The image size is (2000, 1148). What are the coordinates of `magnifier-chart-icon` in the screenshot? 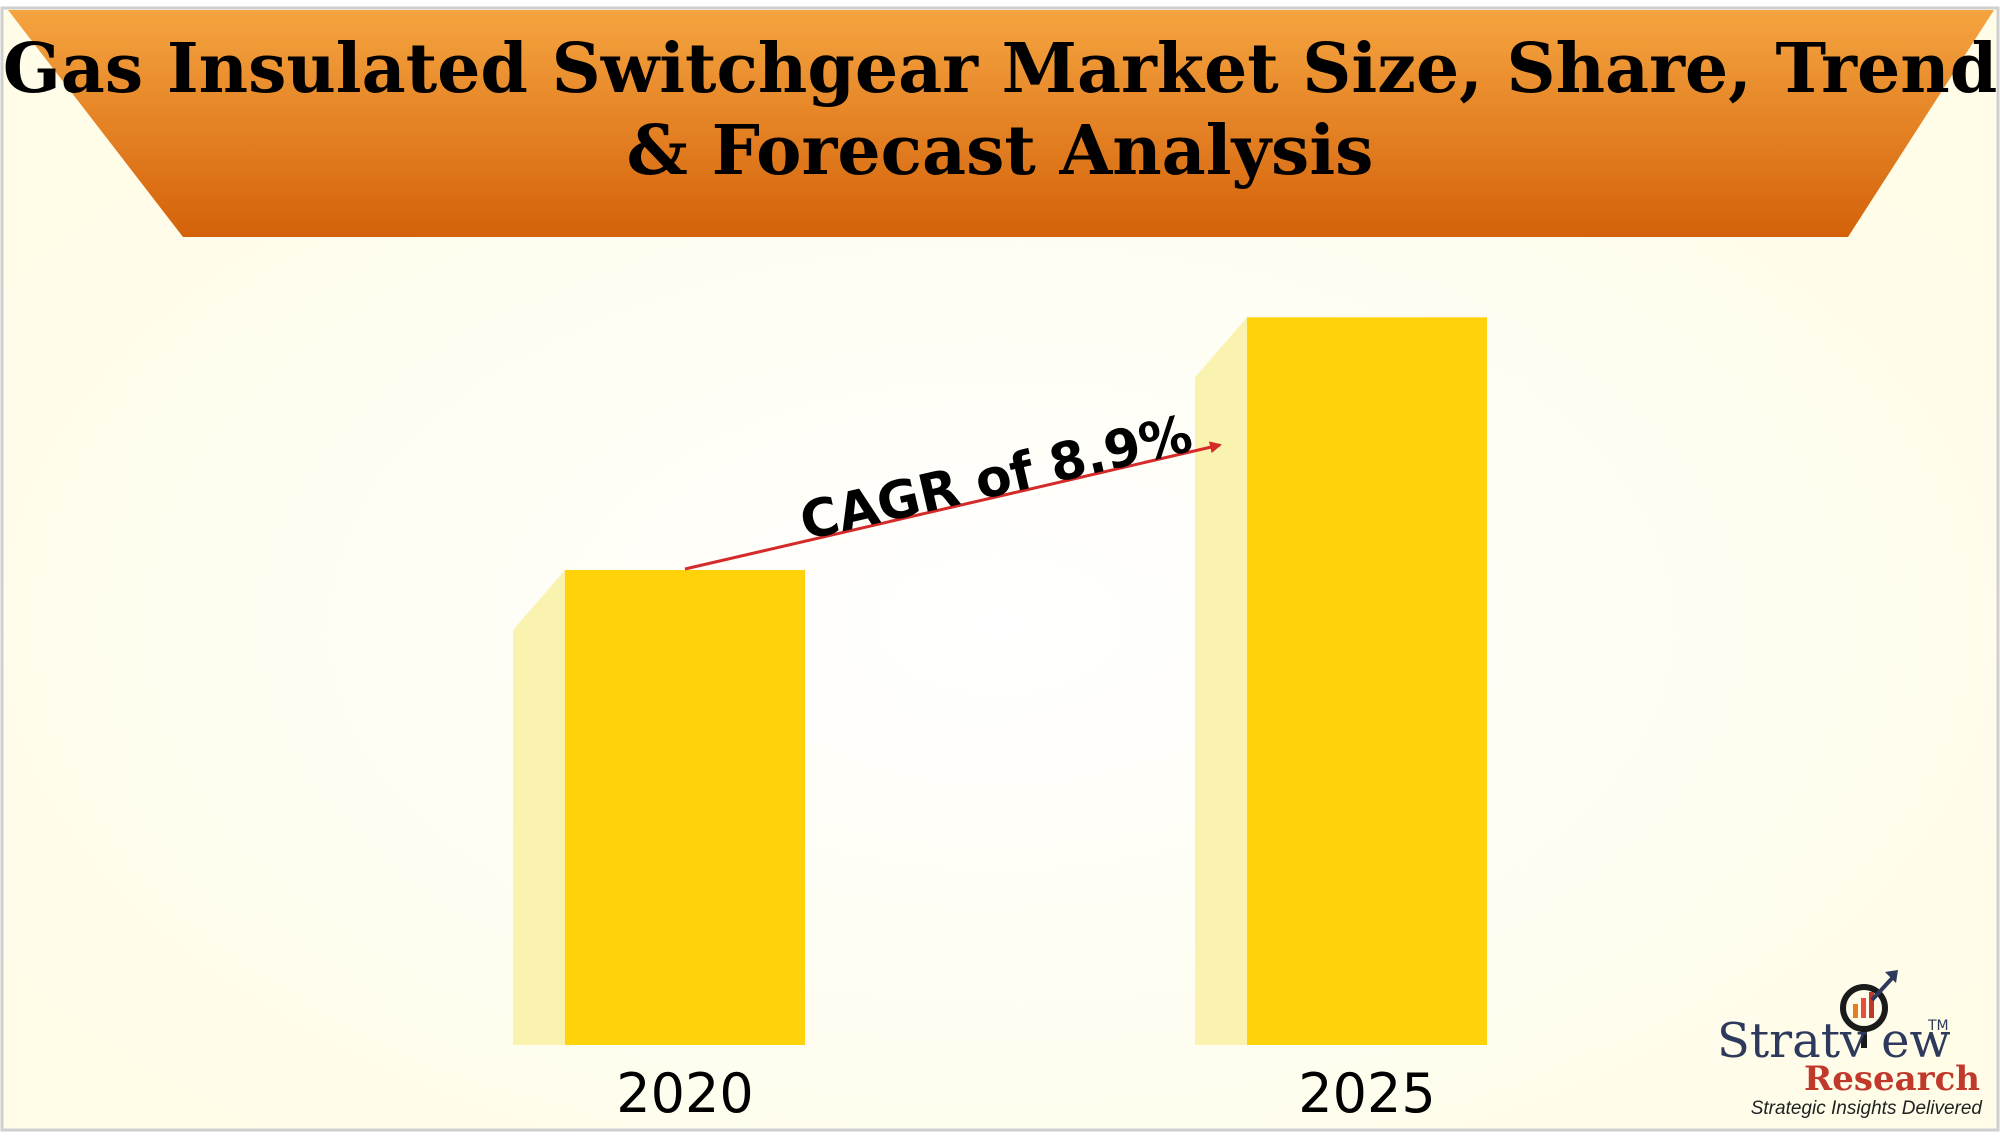 It's located at (1869, 1009).